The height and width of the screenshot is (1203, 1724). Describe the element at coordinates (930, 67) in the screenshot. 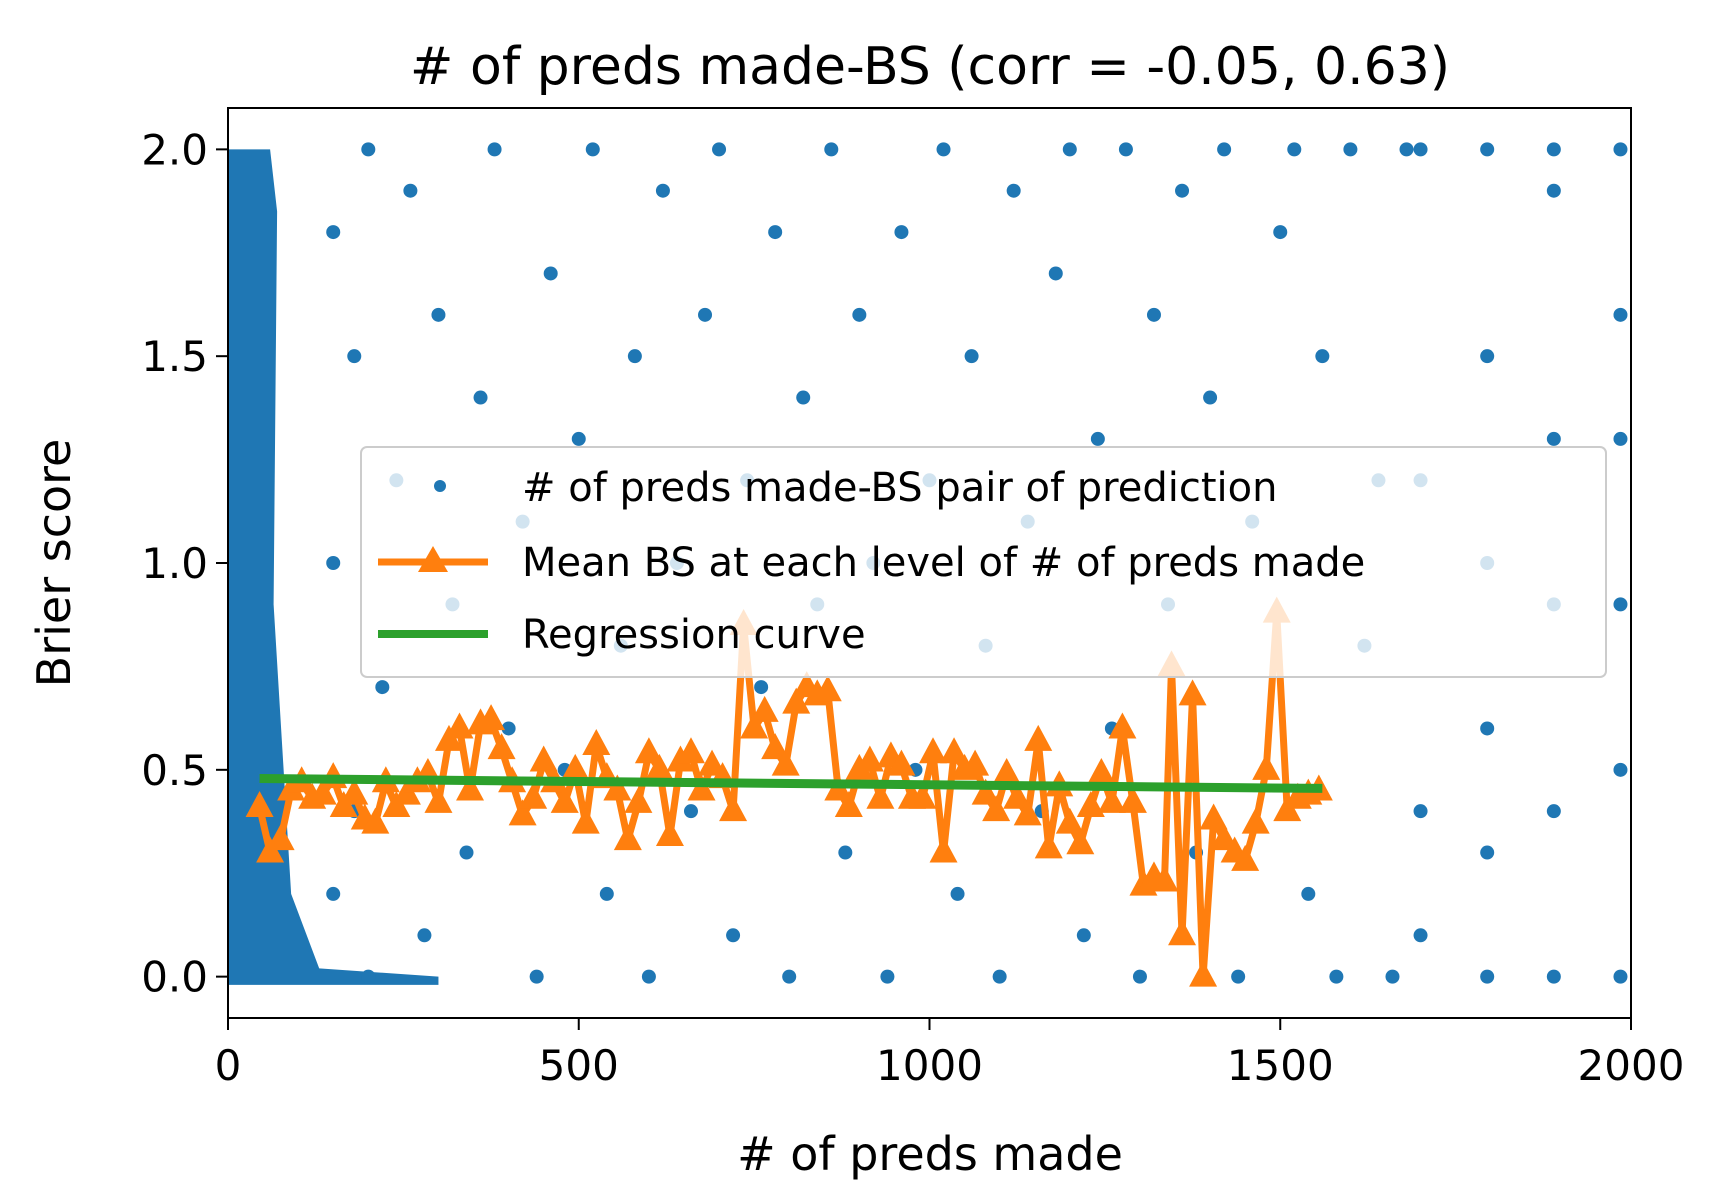

I see `chart-title: # of preds made-BS (corr = -0.05, 0.63)` at that location.